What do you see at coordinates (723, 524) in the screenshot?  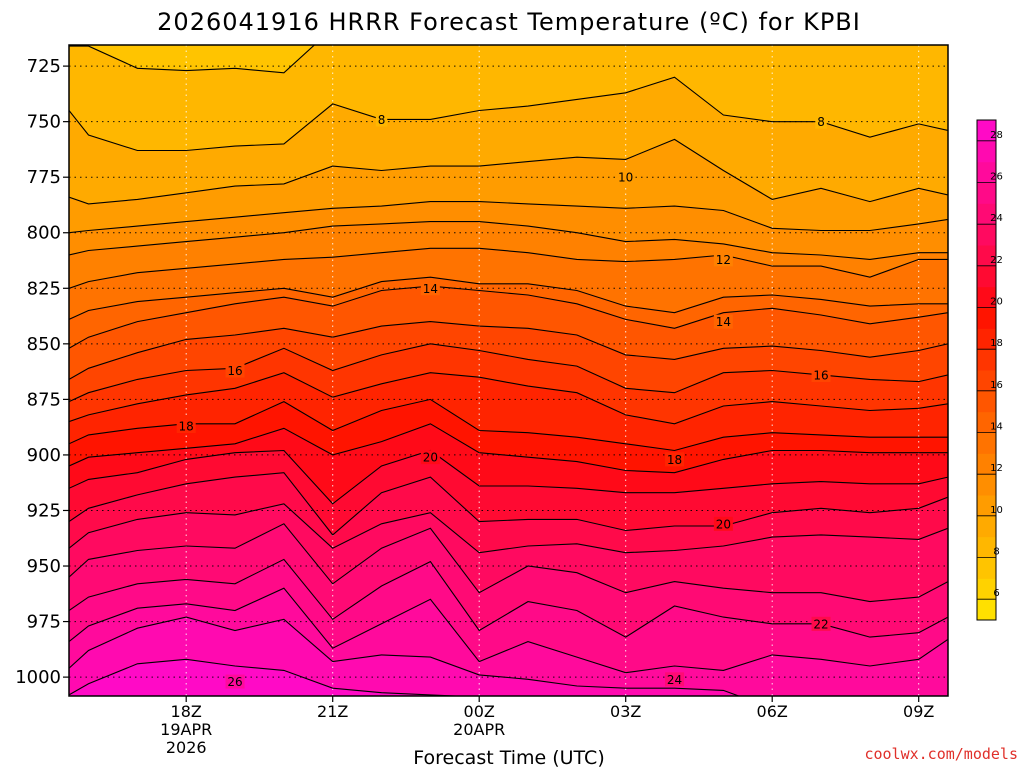 I see `contour-label: 20` at bounding box center [723, 524].